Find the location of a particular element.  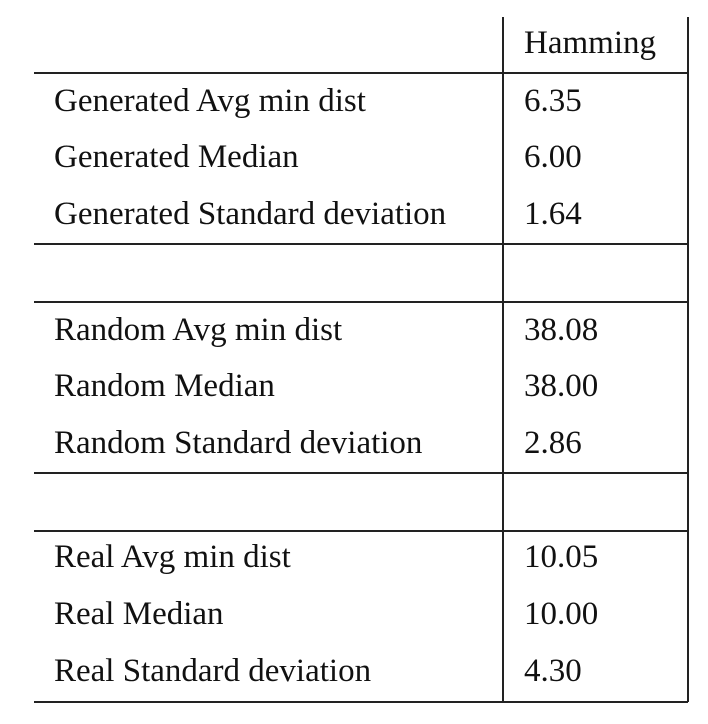

row-value: 1.64 is located at coordinates (553, 214).